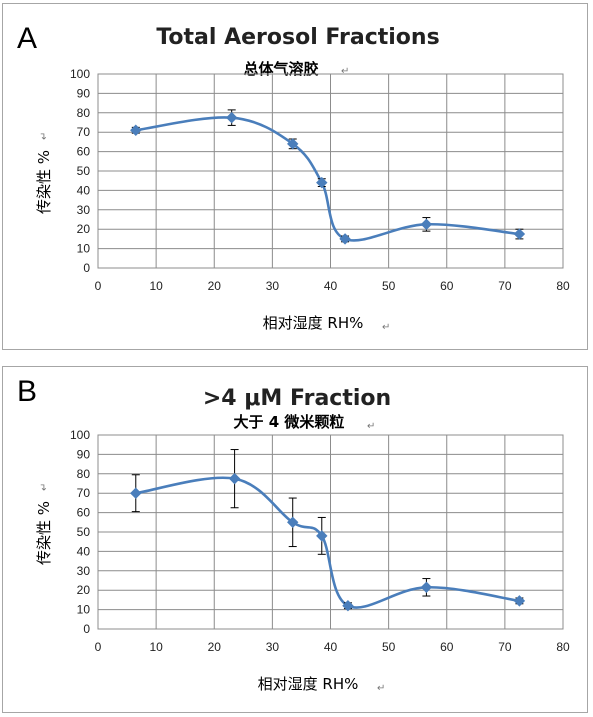  Describe the element at coordinates (371, 426) in the screenshot. I see `chart-b-subtitle-return-mark: ↵` at that location.